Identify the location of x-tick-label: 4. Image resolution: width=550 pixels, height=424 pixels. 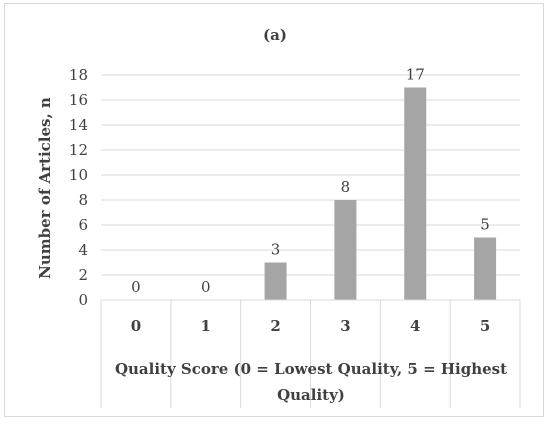
(415, 326).